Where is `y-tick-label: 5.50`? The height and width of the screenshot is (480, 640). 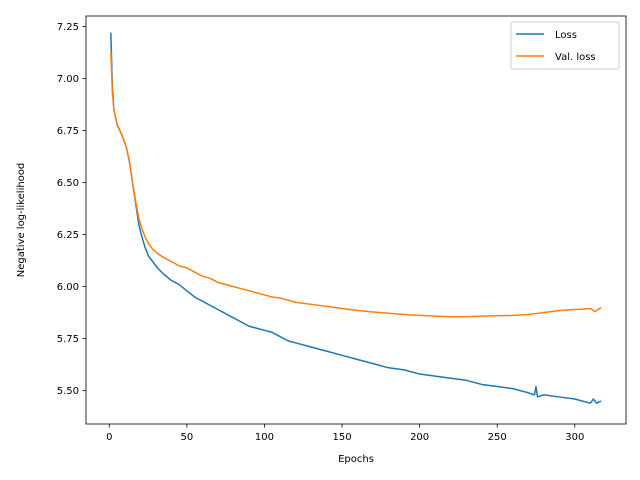
y-tick-label: 5.50 is located at coordinates (68, 391).